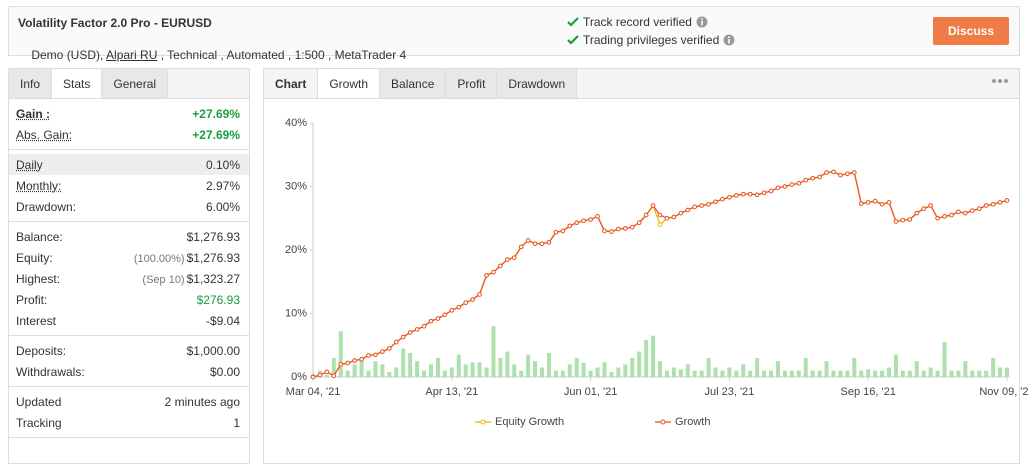 The image size is (1028, 471). Describe the element at coordinates (1003, 392) in the screenshot. I see `x-tick-label: Nov 09, '21` at that location.